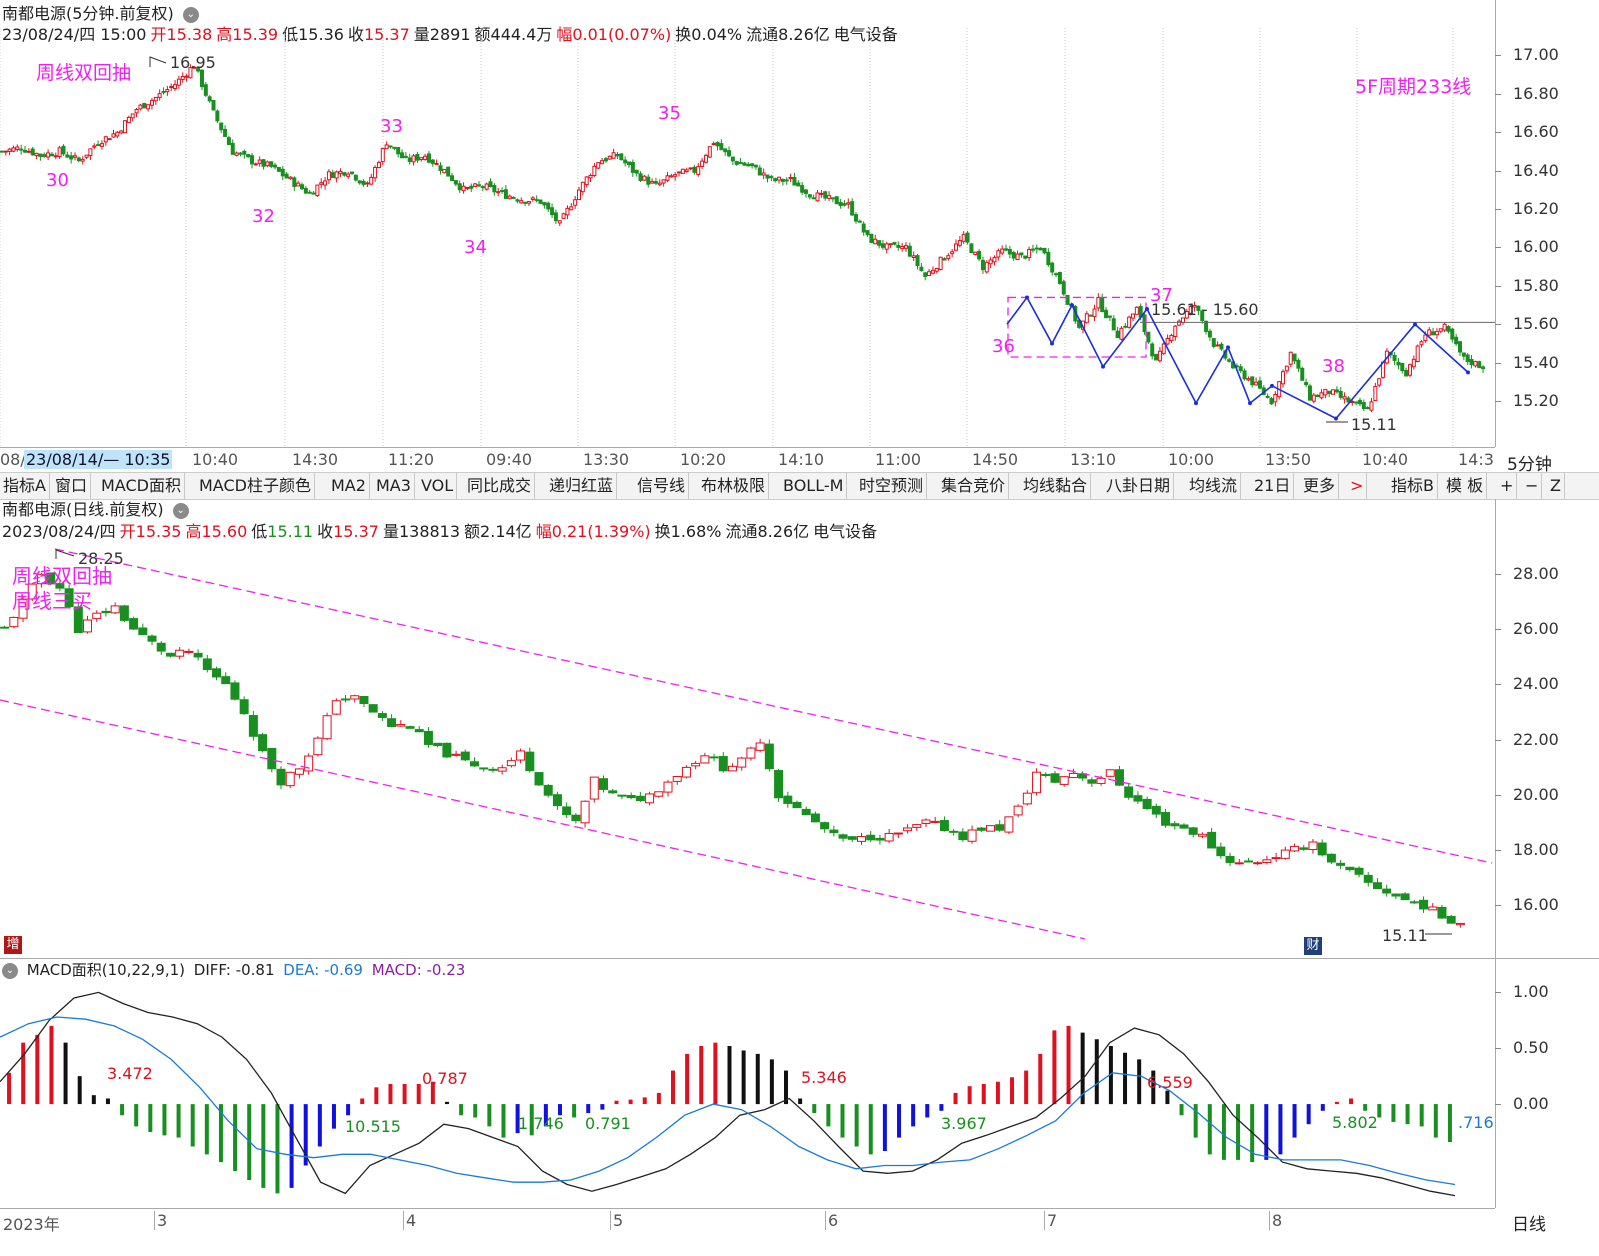 The height and width of the screenshot is (1256, 1599). What do you see at coordinates (1536, 170) in the screenshot?
I see `y-tick-label: 16.40` at bounding box center [1536, 170].